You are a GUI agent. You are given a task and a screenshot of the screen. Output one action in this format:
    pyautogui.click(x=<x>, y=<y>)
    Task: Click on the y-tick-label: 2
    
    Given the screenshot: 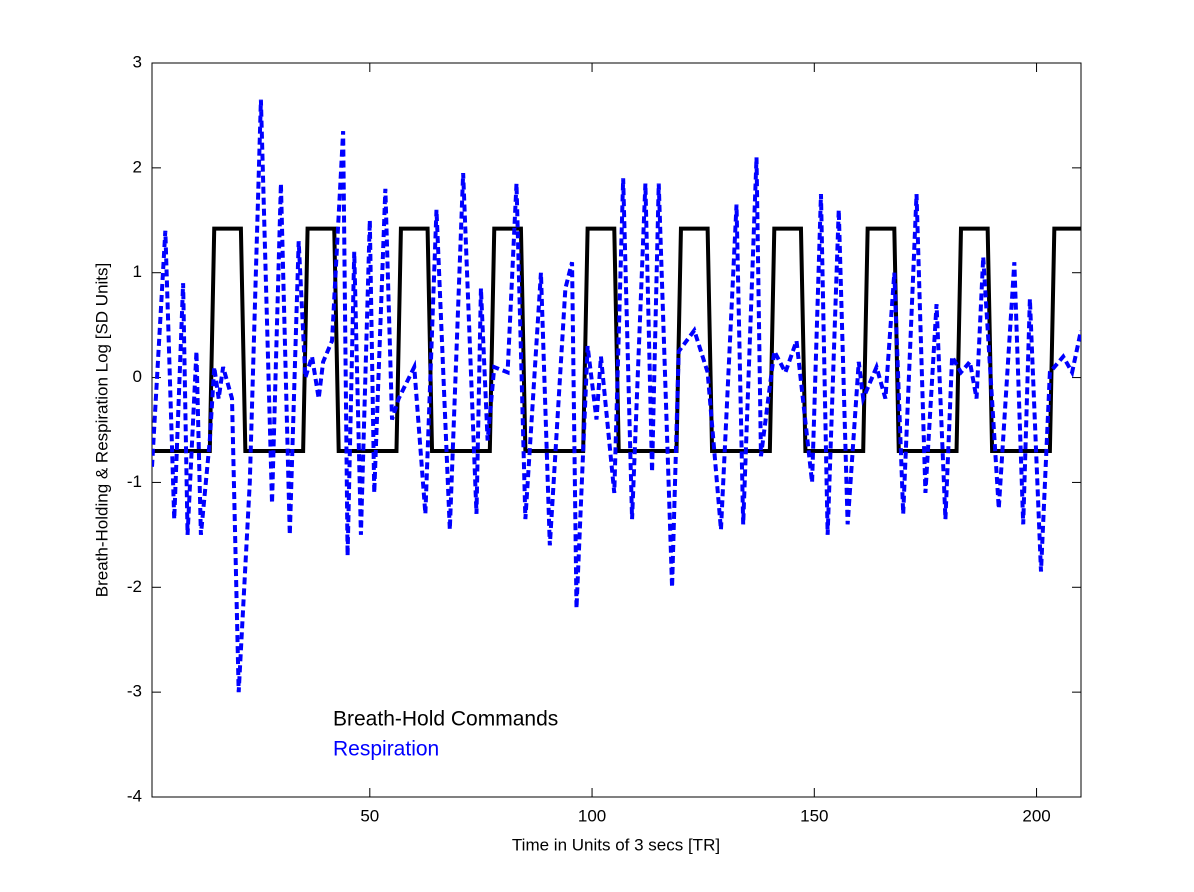 What is the action you would take?
    pyautogui.click(x=137, y=166)
    